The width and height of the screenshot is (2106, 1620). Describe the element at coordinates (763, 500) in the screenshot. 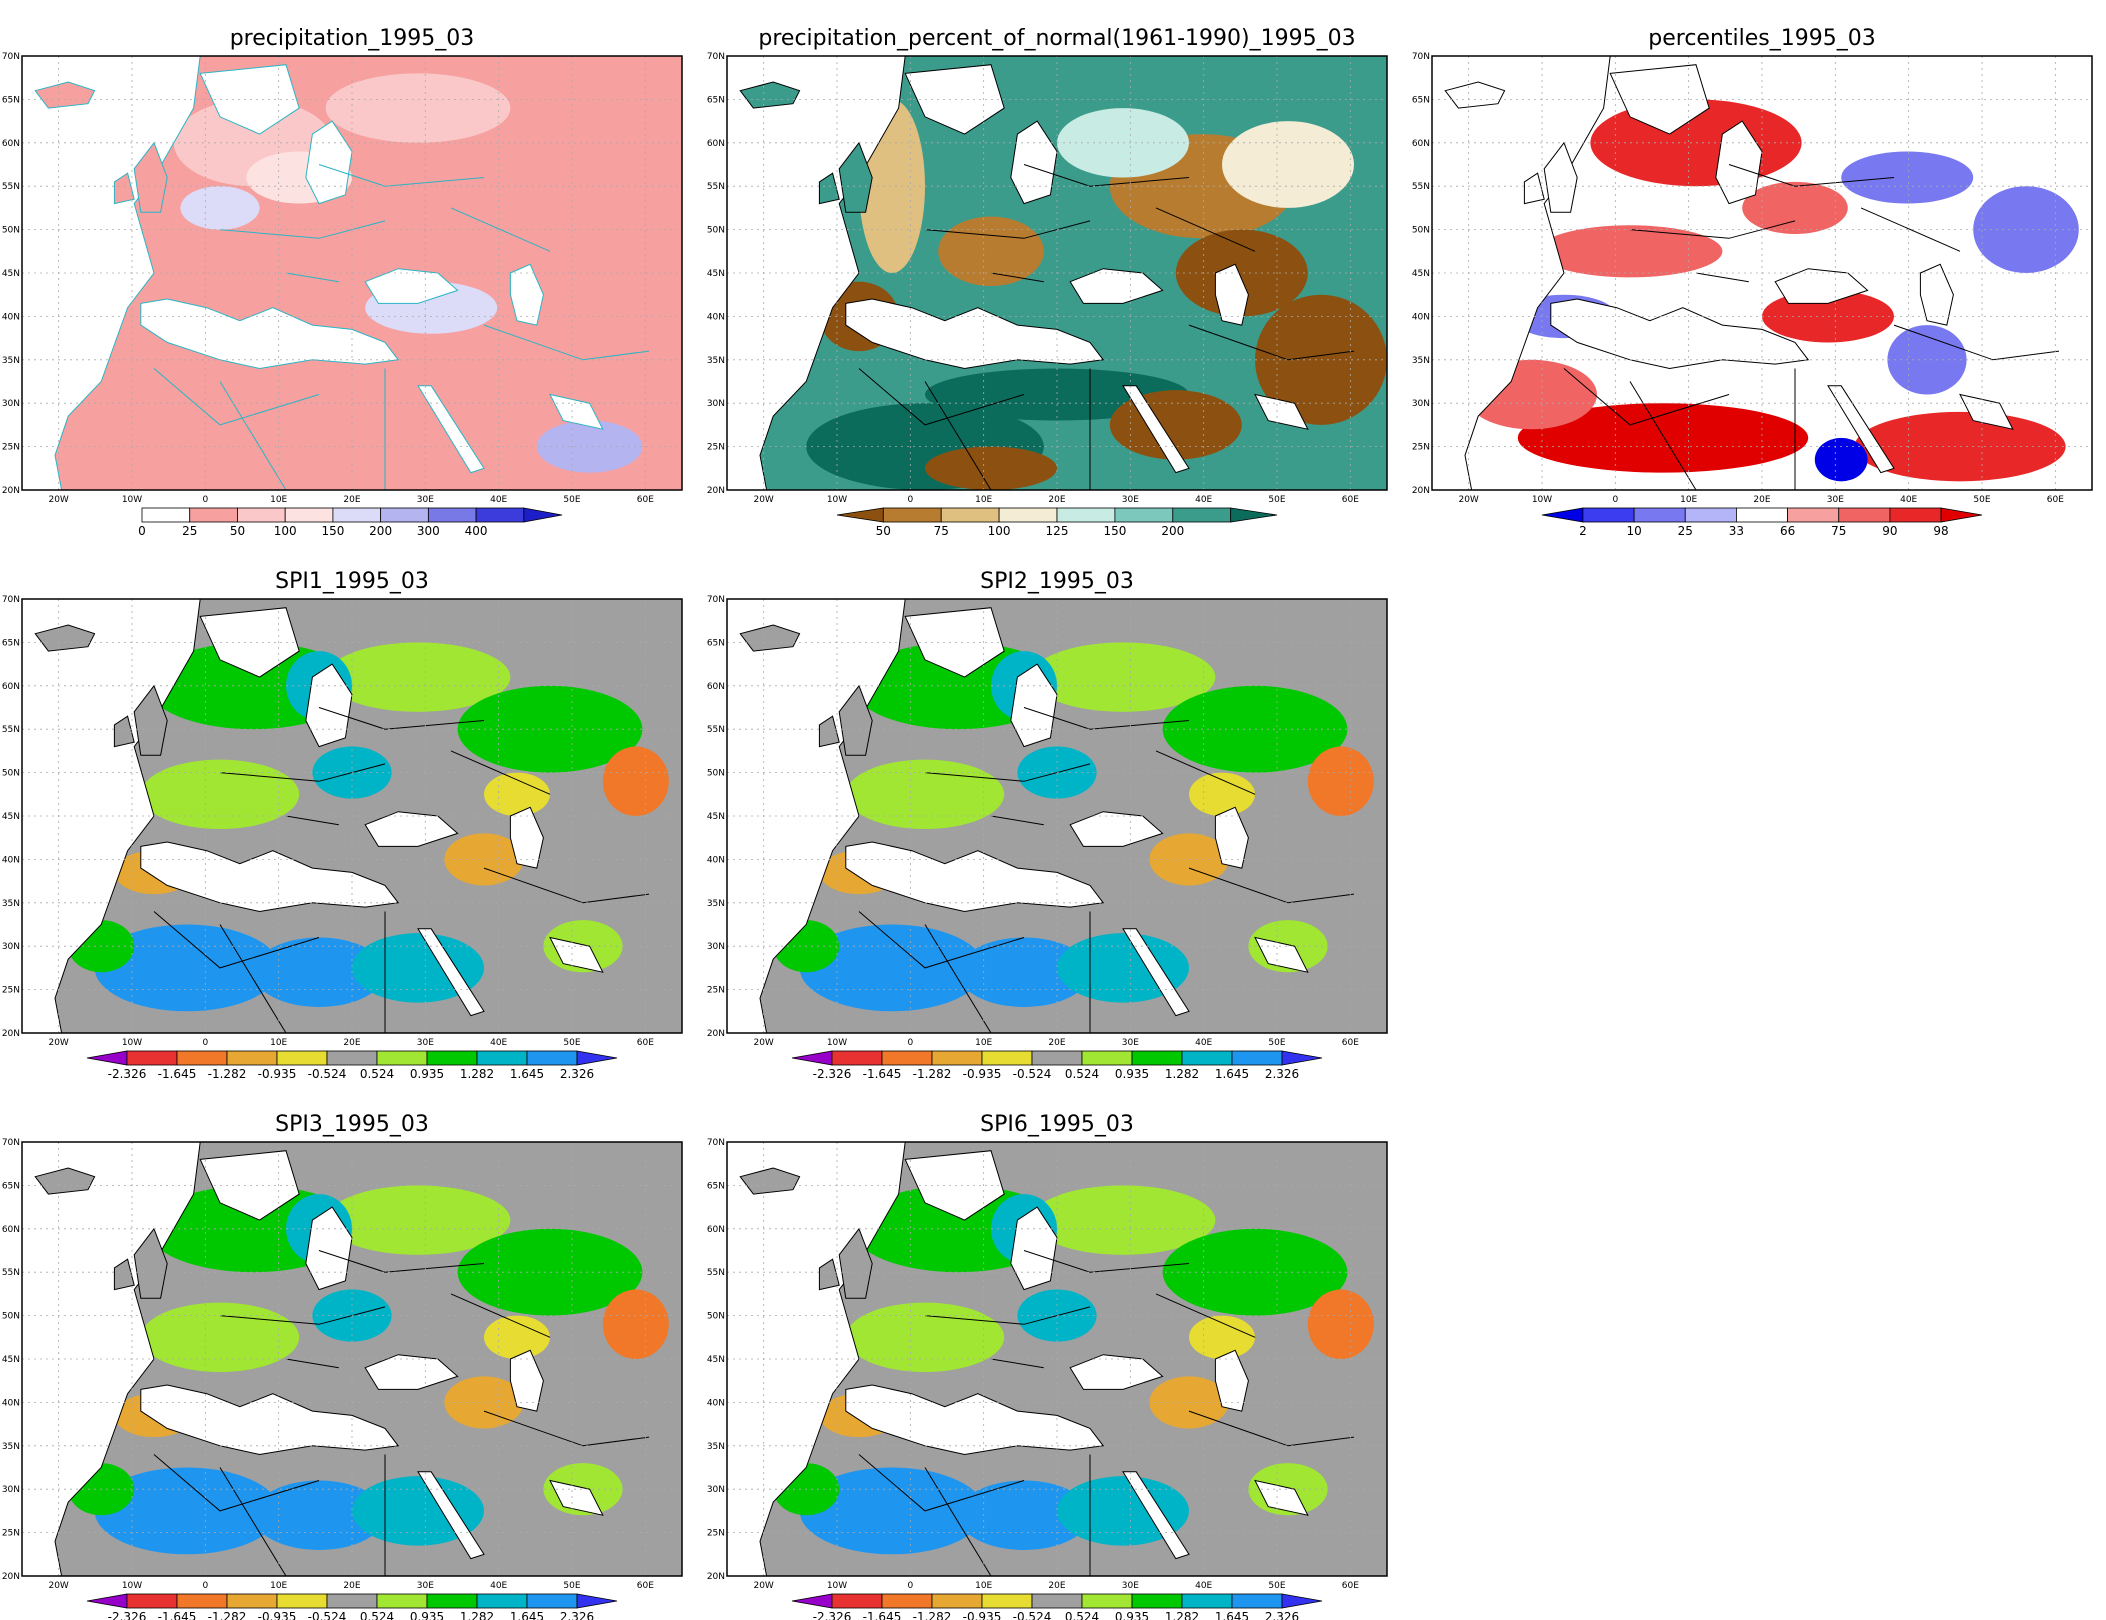

I see `lon-tick-label: 20W` at that location.